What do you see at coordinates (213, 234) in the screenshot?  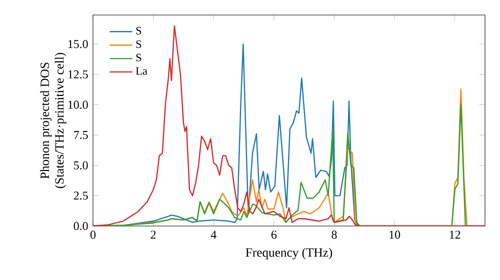 I see `x-tick-label: 4` at bounding box center [213, 234].